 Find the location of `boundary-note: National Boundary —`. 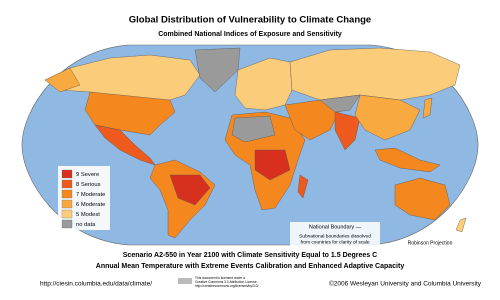

boundary-note: National Boundary — is located at coordinates (335, 227).